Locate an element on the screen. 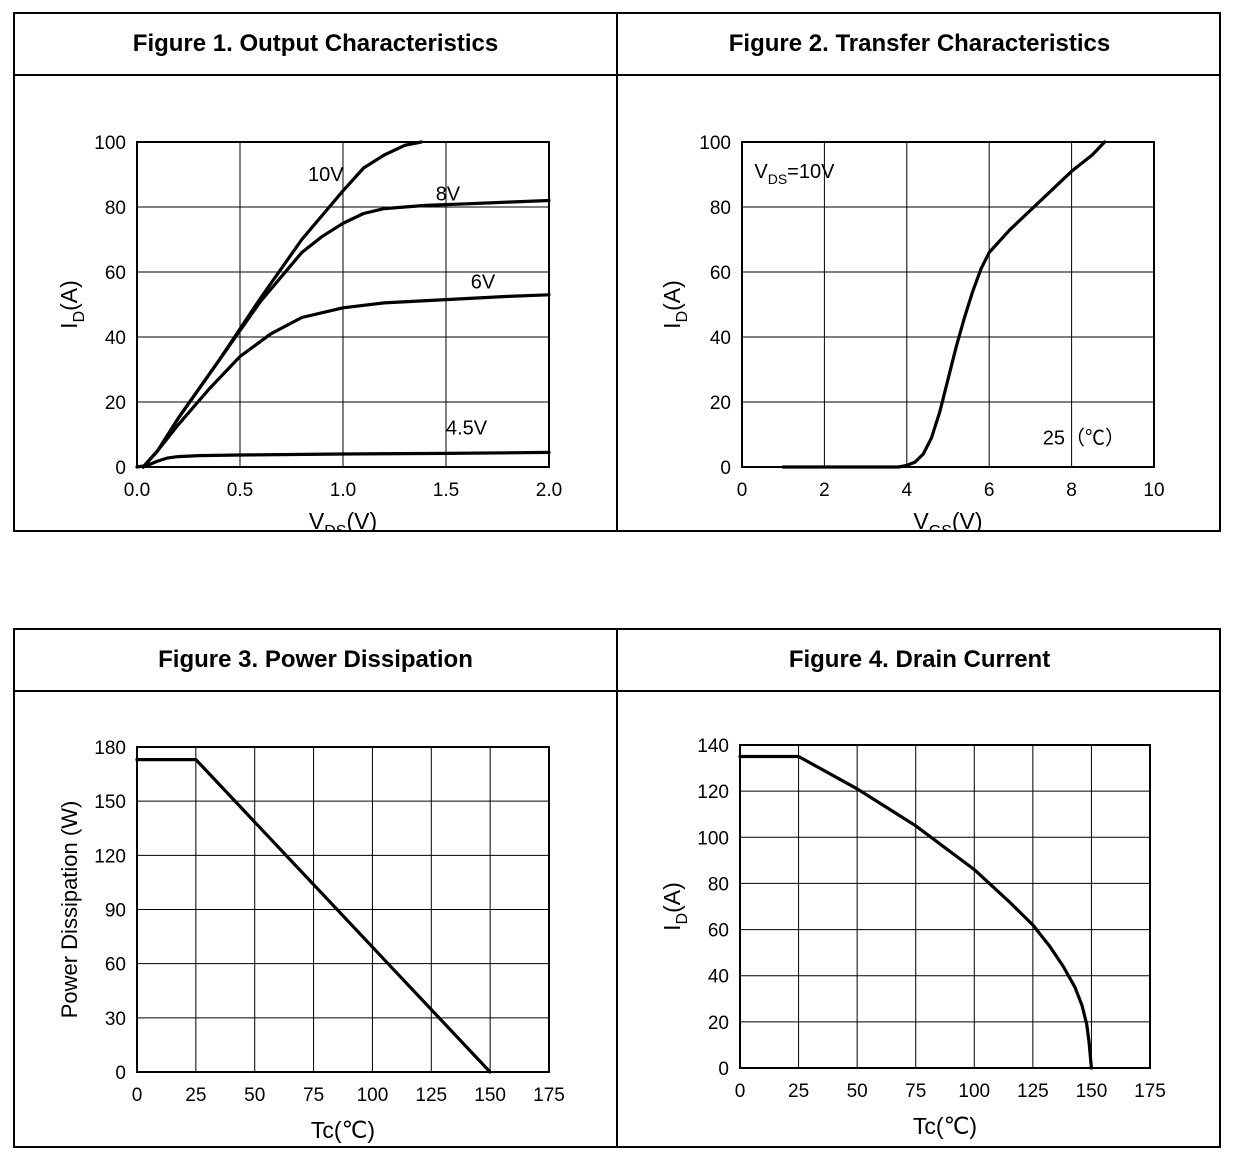 This screenshot has height=1164, width=1236. curve-annotation: 4.5V is located at coordinates (467, 429).